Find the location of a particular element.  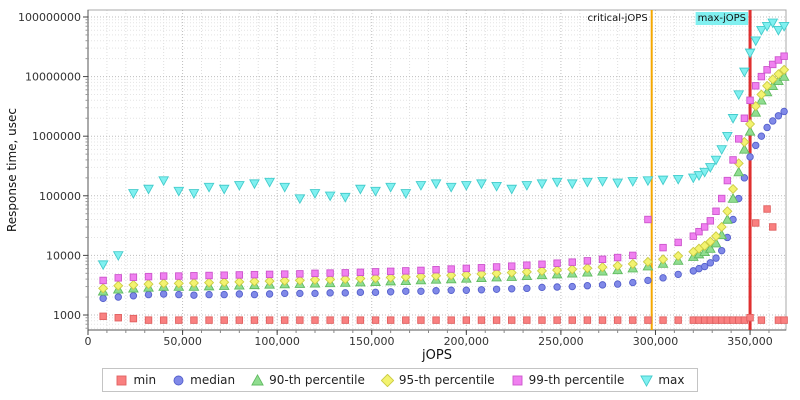

median-marker-icon is located at coordinates (178, 380).